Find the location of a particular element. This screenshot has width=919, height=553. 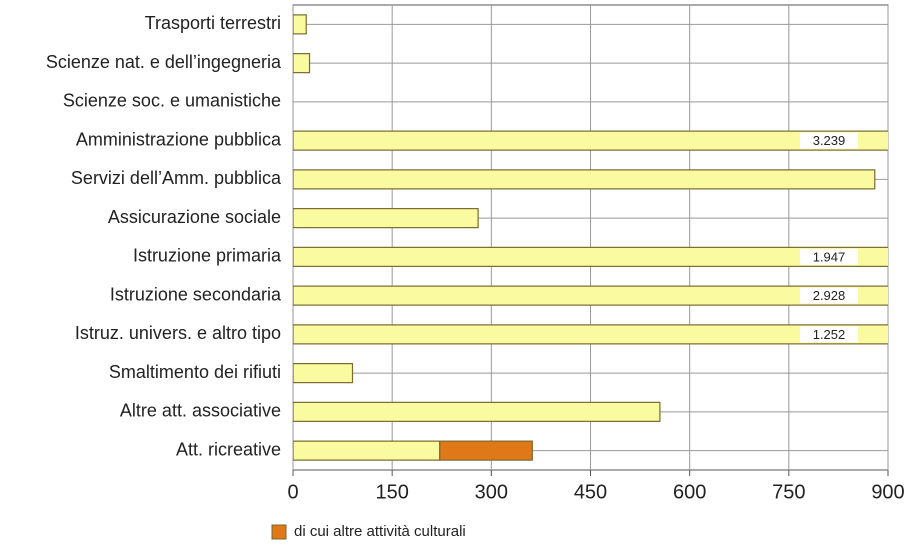

value-label: 3.239 is located at coordinates (829, 140).